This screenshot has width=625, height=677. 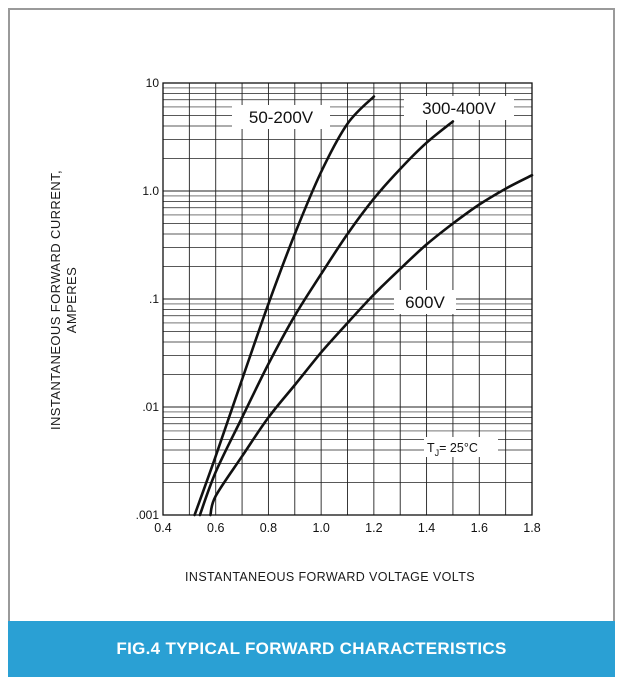 I want to click on series-label-0: 50-200V, so click(x=281, y=117).